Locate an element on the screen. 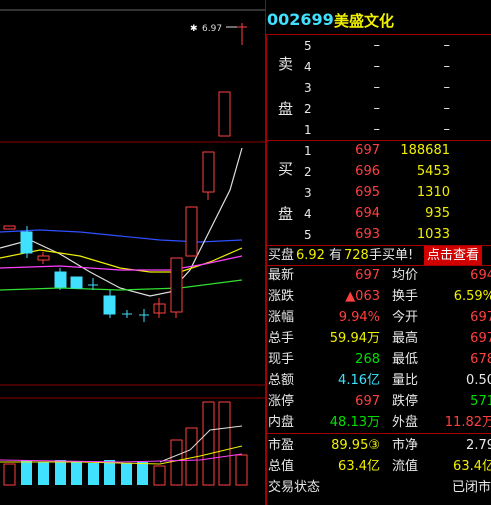 The image size is (491, 505). level-volume: 935 is located at coordinates (437, 213).